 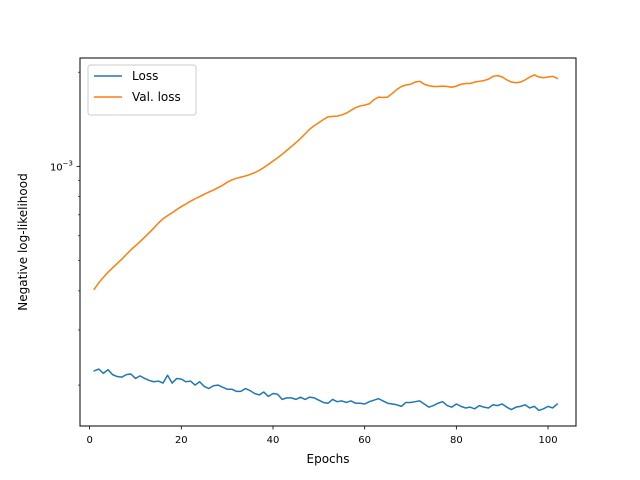 What do you see at coordinates (65, 228) in the screenshot?
I see `y-axis-ticks: 10−3` at bounding box center [65, 228].